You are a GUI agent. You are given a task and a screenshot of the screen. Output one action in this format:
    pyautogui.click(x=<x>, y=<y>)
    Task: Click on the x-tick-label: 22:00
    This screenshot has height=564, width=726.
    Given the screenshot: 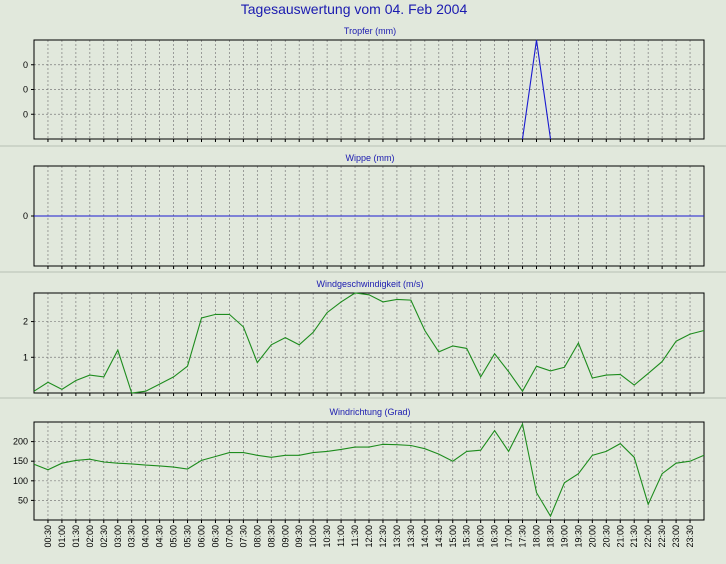 What is the action you would take?
    pyautogui.click(x=648, y=536)
    